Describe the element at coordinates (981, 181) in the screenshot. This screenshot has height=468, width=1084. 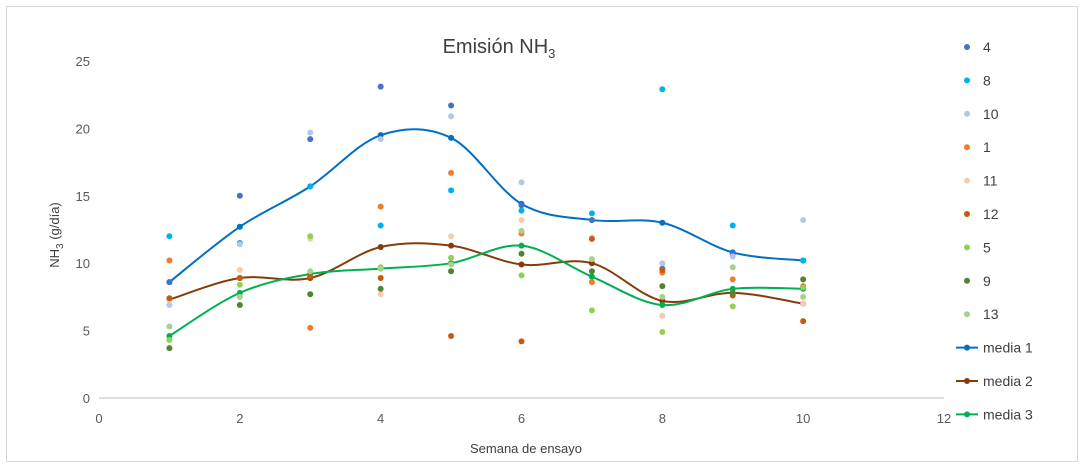
I see `legend-item: 11` at that location.